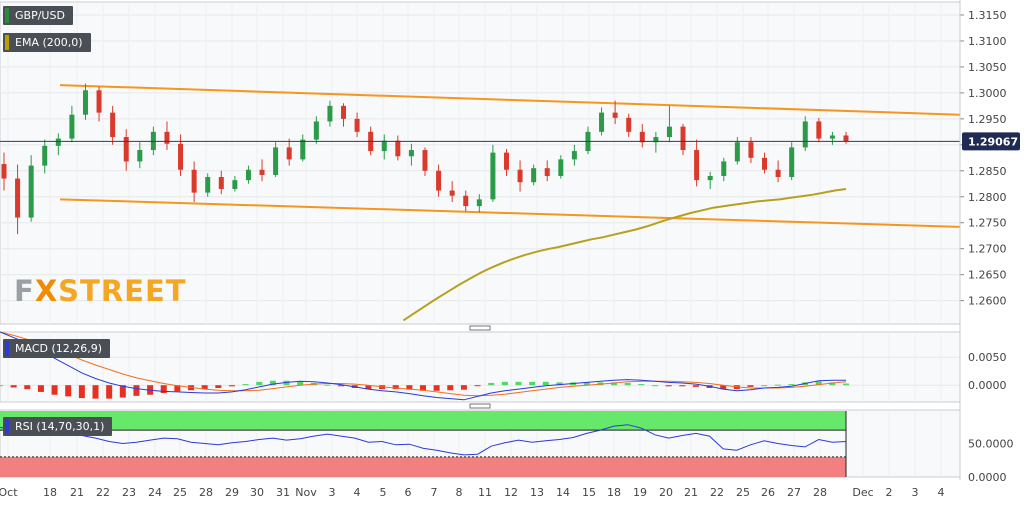  I want to click on date-tick-label: 21, so click(691, 492).